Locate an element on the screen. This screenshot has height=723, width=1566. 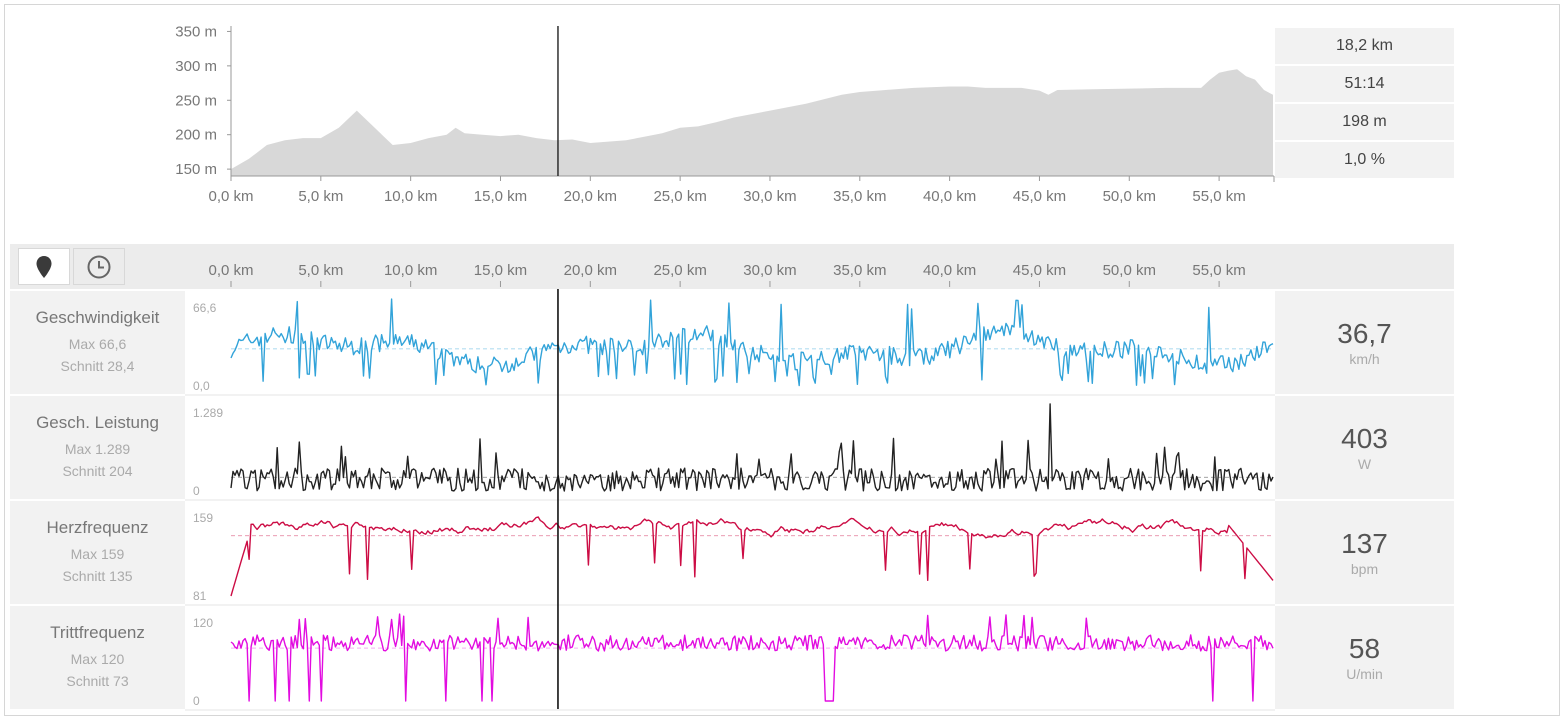
elevation-area is located at coordinates (752, 122).